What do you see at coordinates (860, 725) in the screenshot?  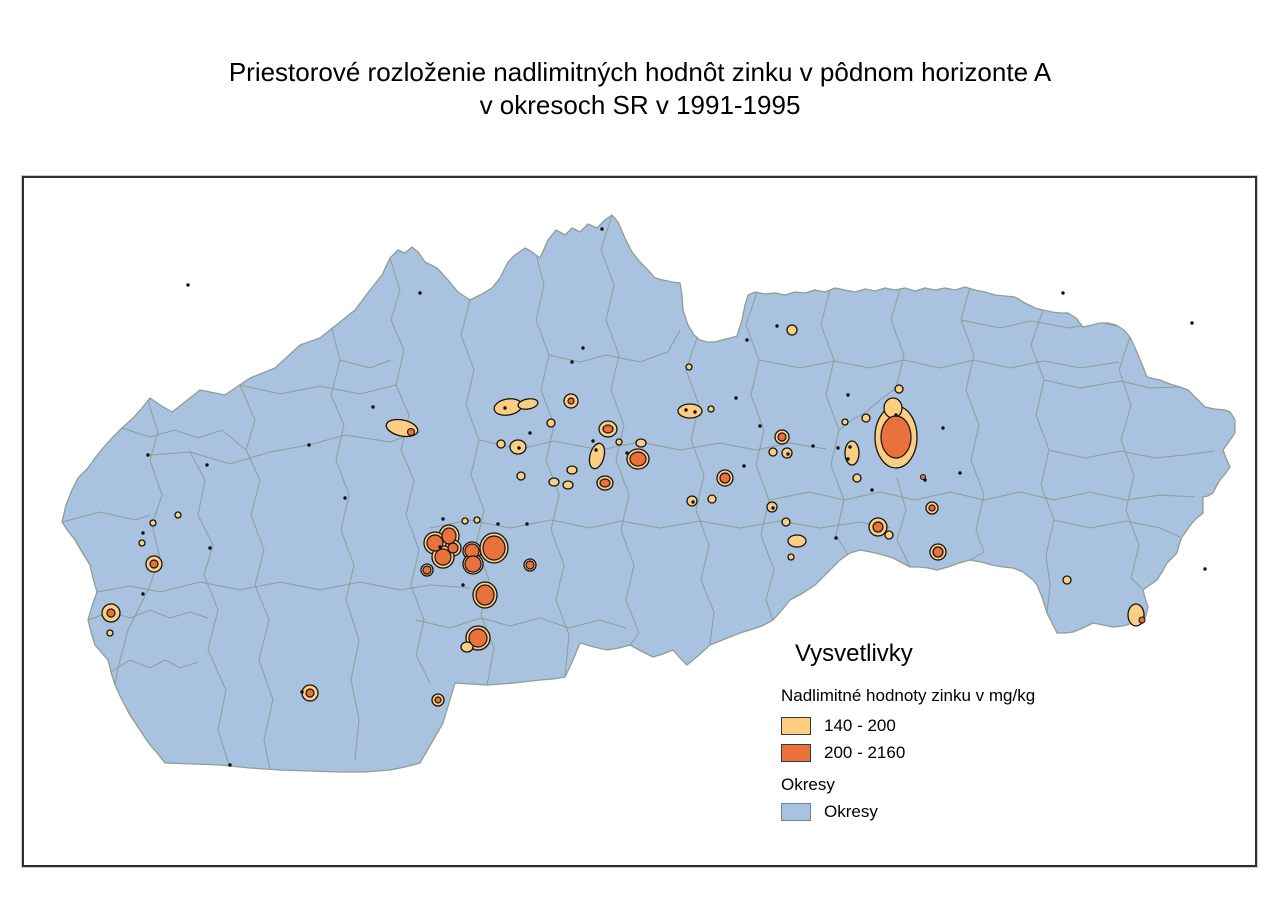 I see `legend-label-low: 140 - 200` at bounding box center [860, 725].